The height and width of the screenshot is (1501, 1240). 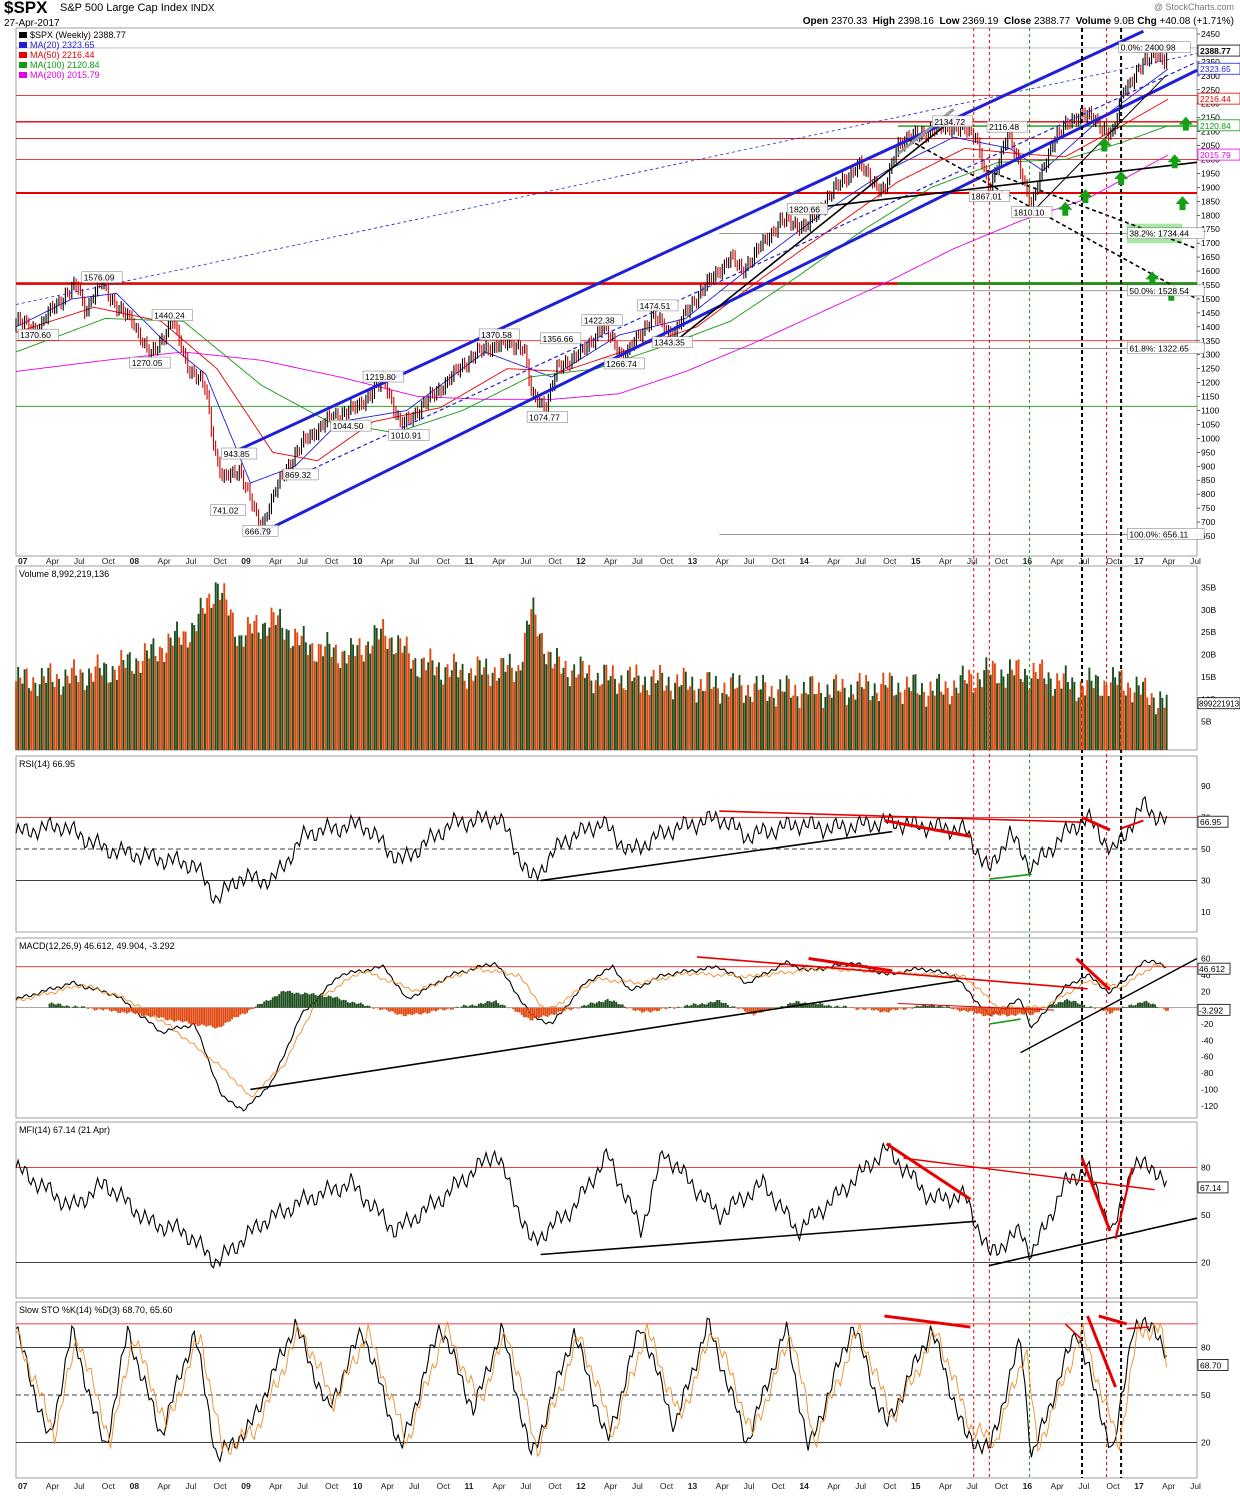 I want to click on price-y-tick-label: 1700, so click(x=1210, y=243).